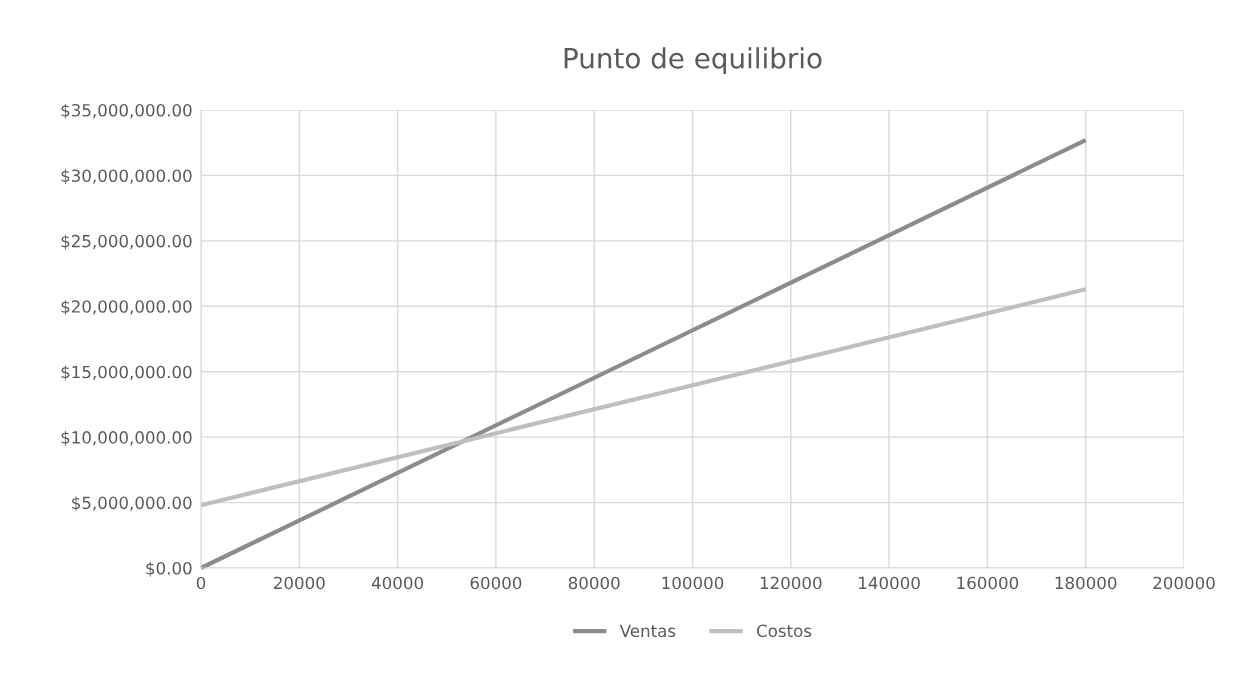 Image resolution: width=1238 pixels, height=676 pixels. What do you see at coordinates (299, 583) in the screenshot?
I see `x-tick-label: 20000` at bounding box center [299, 583].